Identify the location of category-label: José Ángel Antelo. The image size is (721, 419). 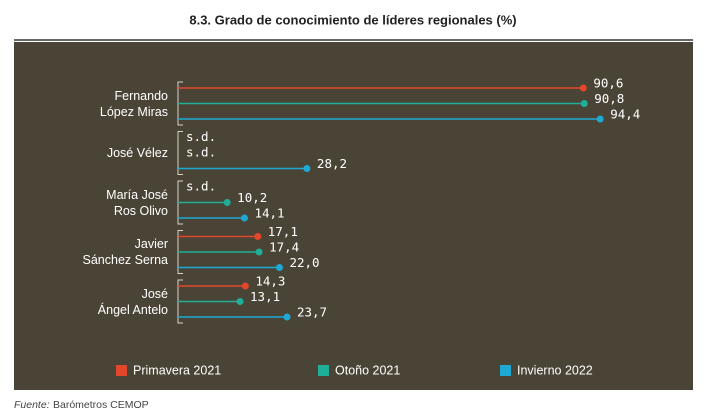
(132, 301).